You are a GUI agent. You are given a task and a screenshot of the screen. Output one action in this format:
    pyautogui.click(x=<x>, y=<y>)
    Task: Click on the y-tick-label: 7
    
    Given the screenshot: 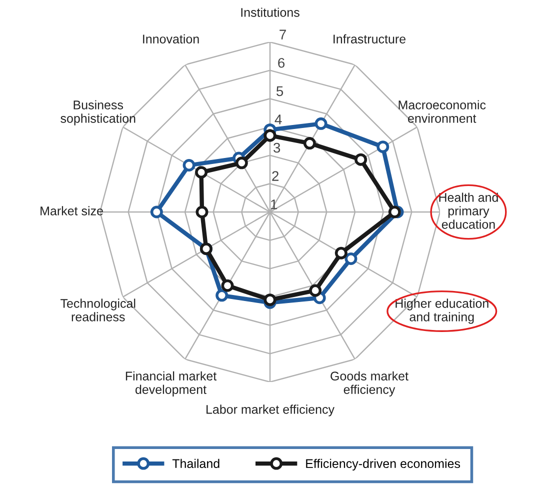 What is the action you would take?
    pyautogui.click(x=283, y=35)
    